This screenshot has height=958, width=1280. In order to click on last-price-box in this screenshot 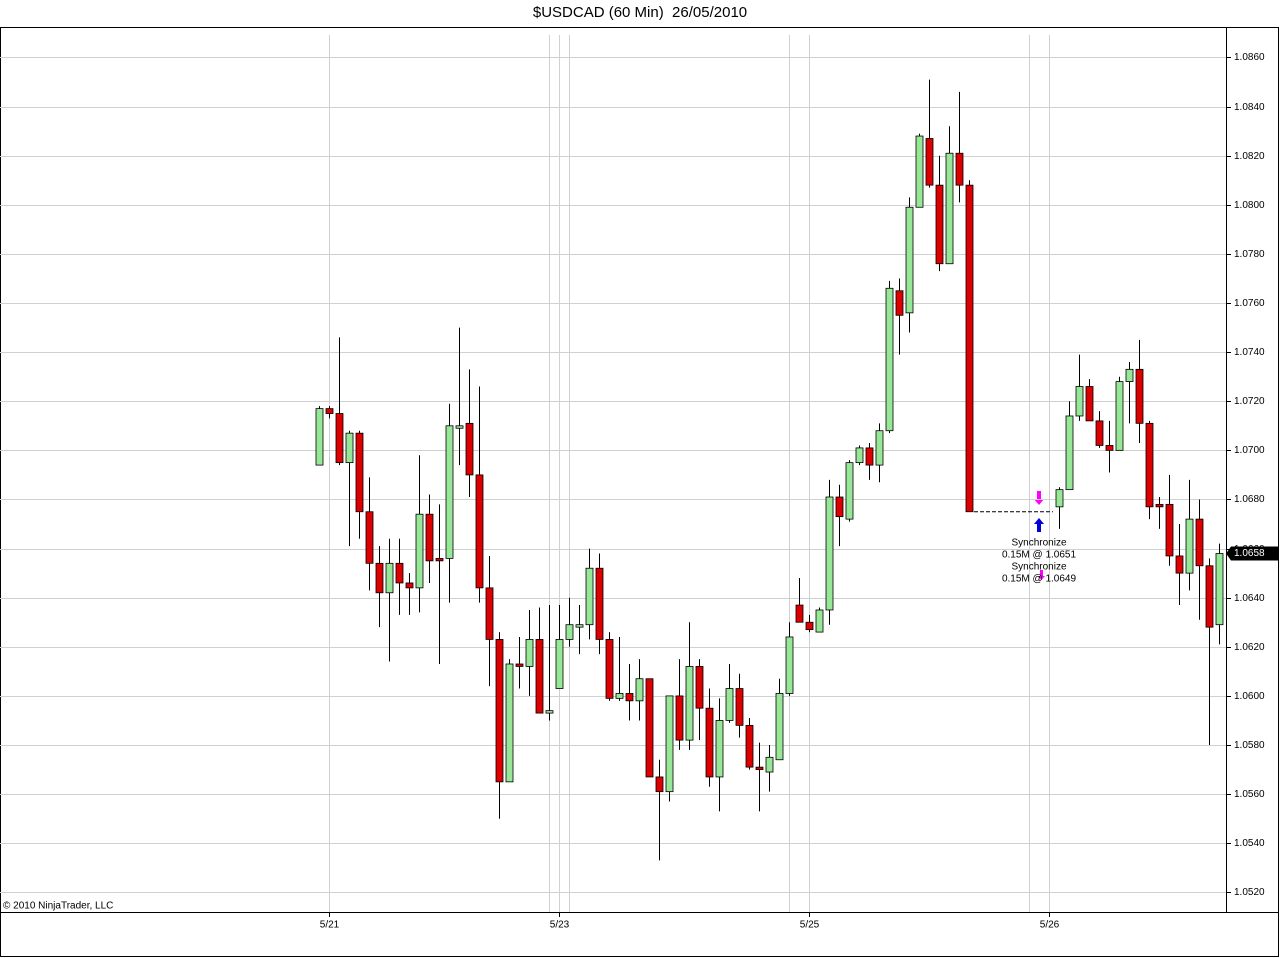, I will do `click(1252, 553)`.